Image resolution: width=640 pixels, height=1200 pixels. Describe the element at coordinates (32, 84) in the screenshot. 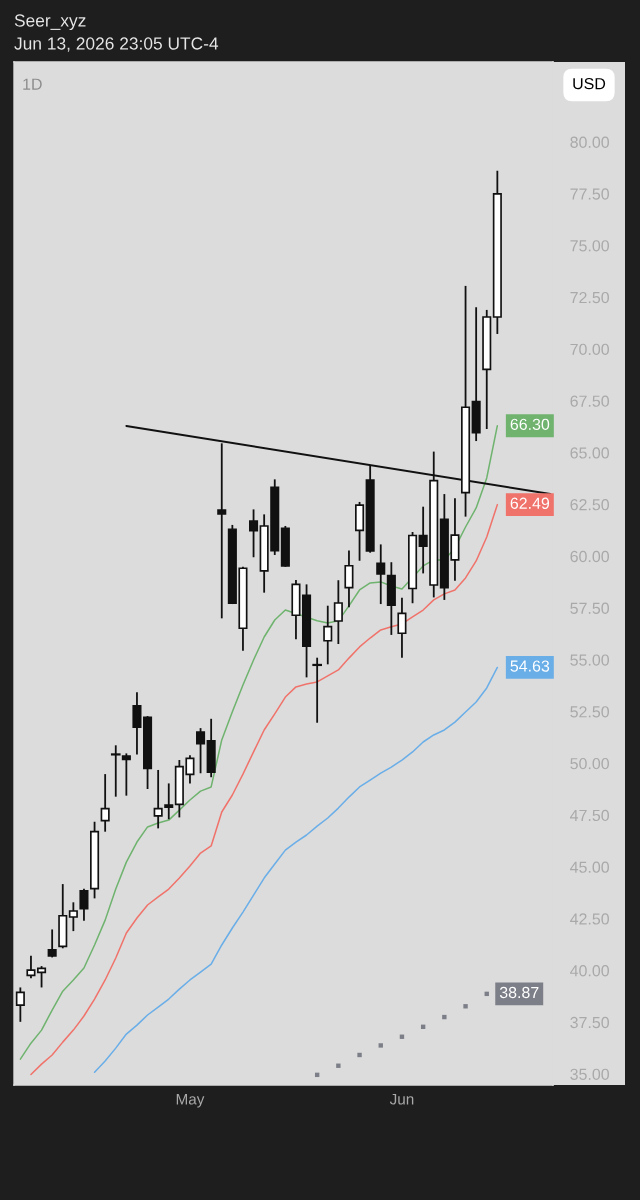

I see `annotation: 1D` at that location.